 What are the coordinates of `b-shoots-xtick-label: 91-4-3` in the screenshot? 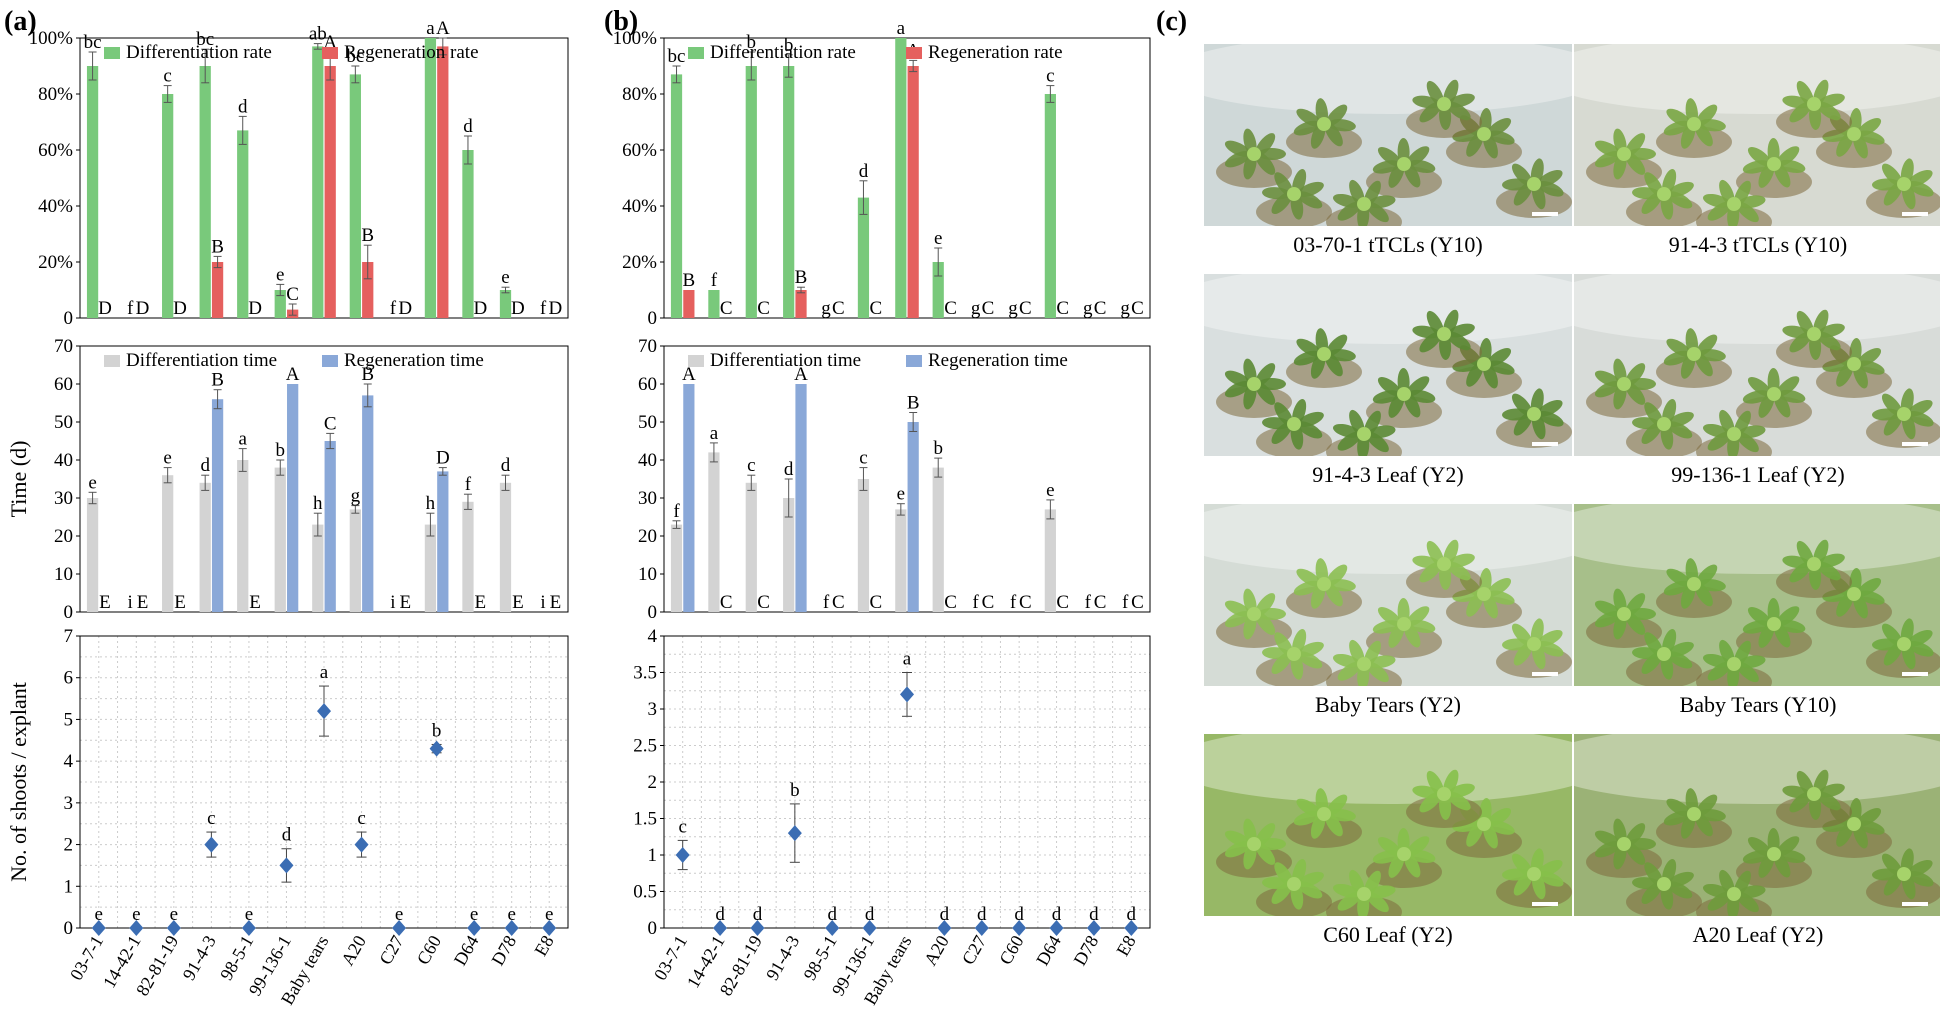 It's located at (782, 958).